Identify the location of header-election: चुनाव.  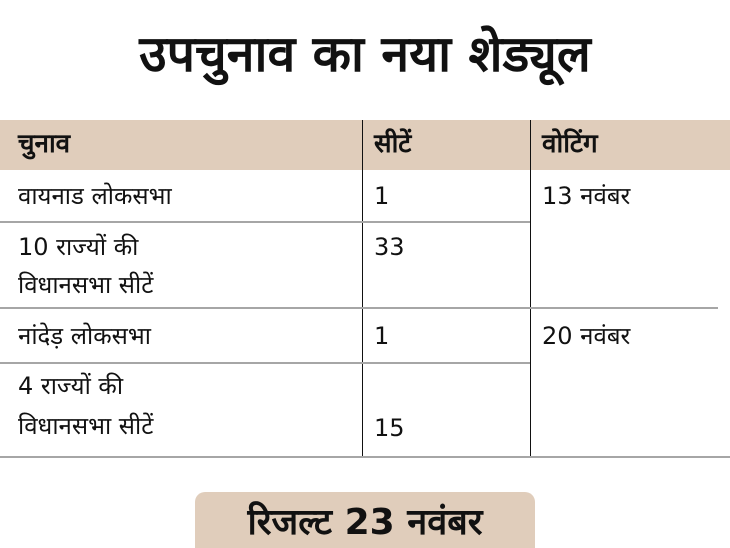
(44, 144).